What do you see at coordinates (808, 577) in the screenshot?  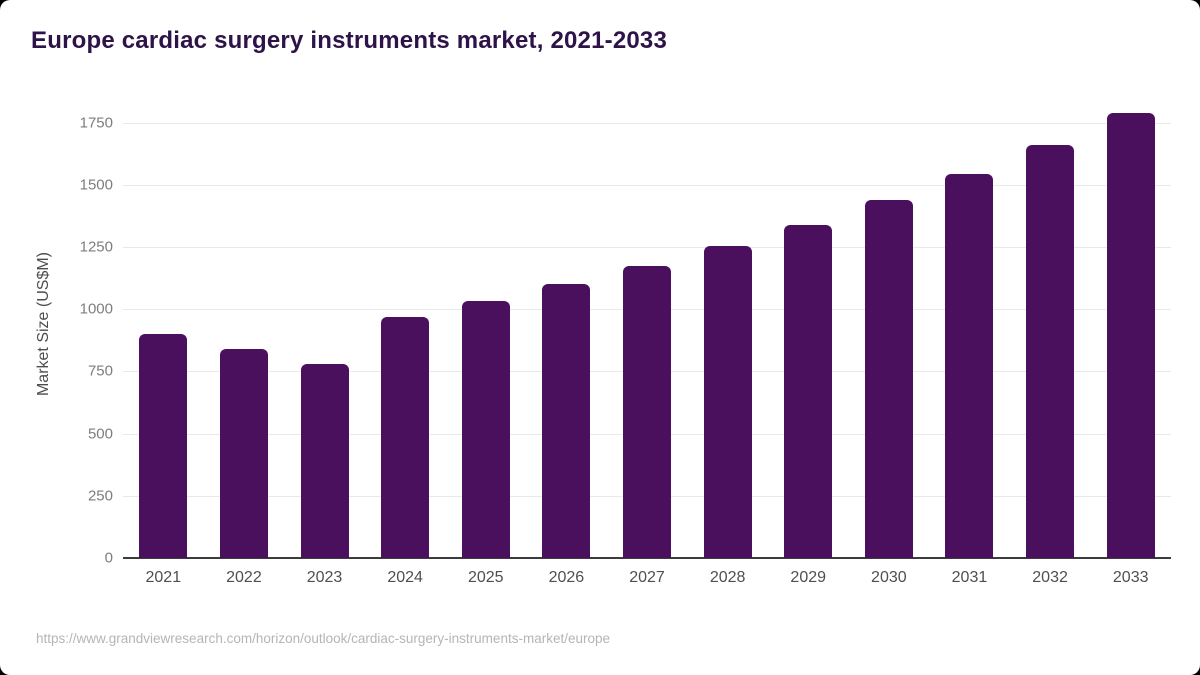 I see `x-tick-label-2029: 2029` at bounding box center [808, 577].